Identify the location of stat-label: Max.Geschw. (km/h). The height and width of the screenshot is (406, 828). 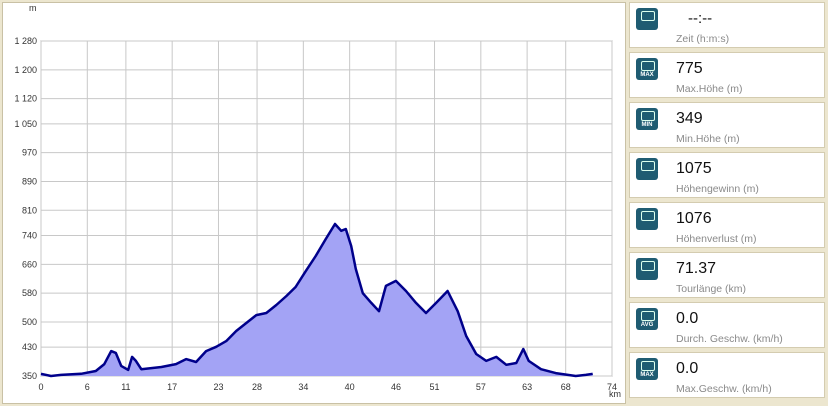
(724, 389).